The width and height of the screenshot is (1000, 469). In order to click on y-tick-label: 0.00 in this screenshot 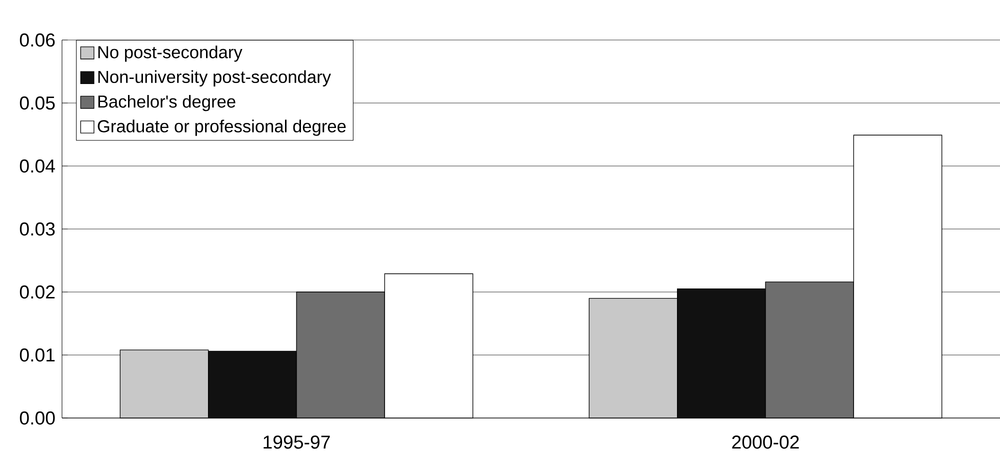, I will do `click(37, 418)`.